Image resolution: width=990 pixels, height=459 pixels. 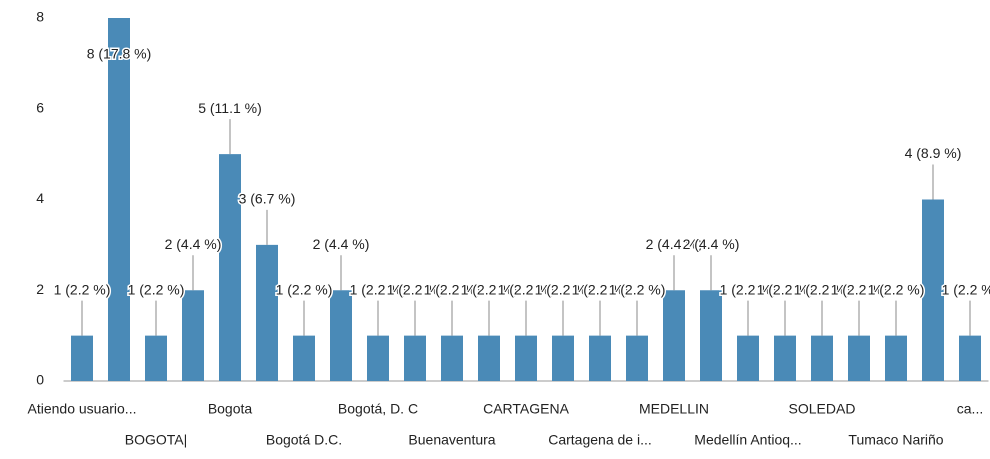 What do you see at coordinates (40, 107) in the screenshot?
I see `y-tick-label: 6` at bounding box center [40, 107].